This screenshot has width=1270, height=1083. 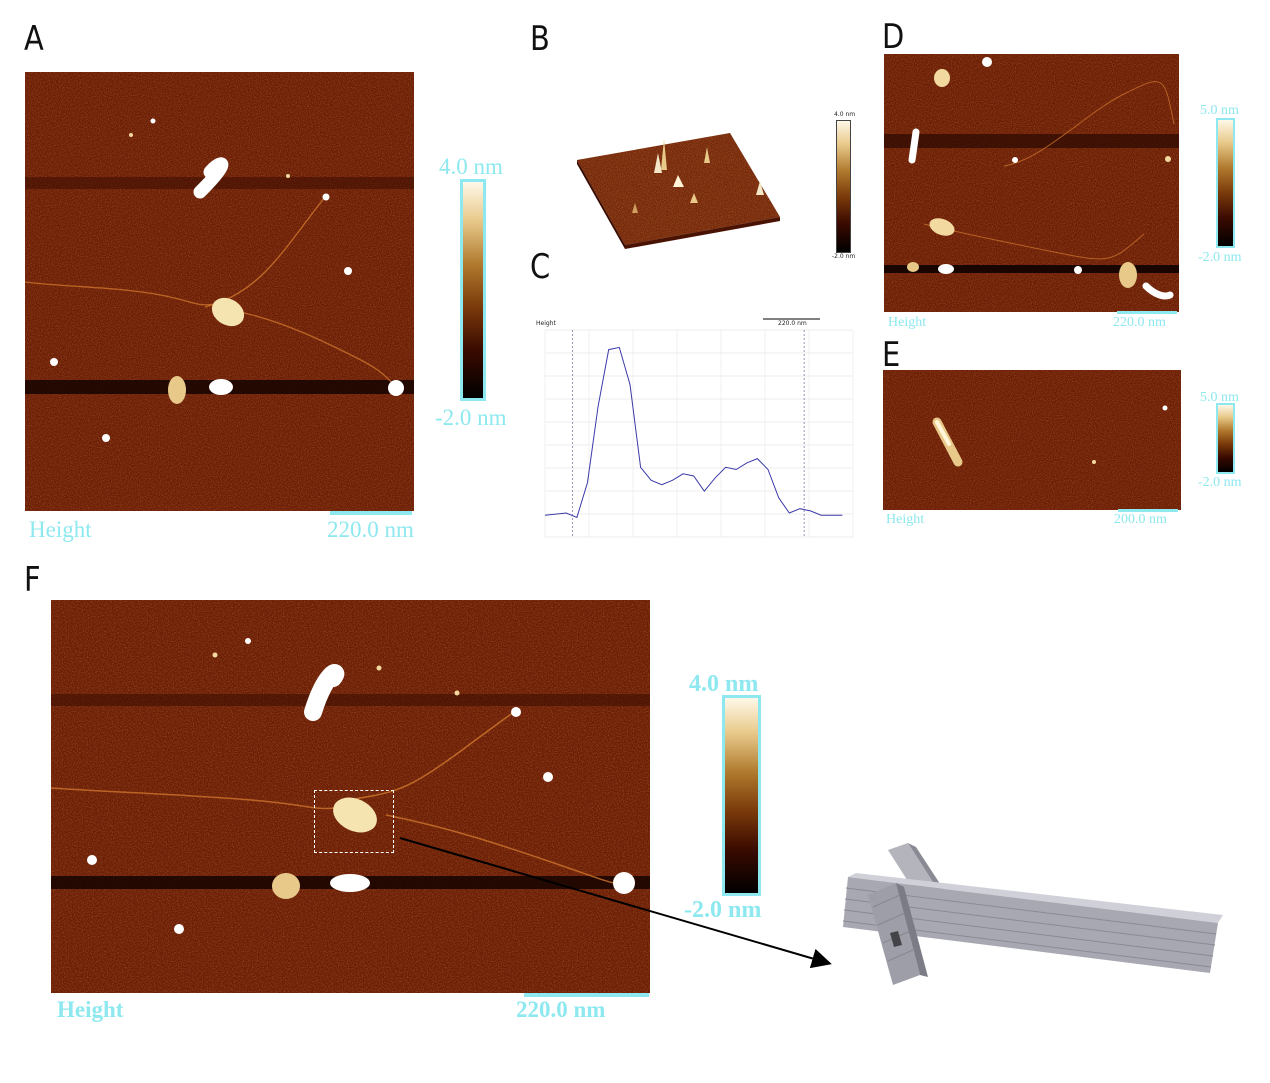 What do you see at coordinates (34, 39) in the screenshot?
I see `panel-letter-a: A` at bounding box center [34, 39].